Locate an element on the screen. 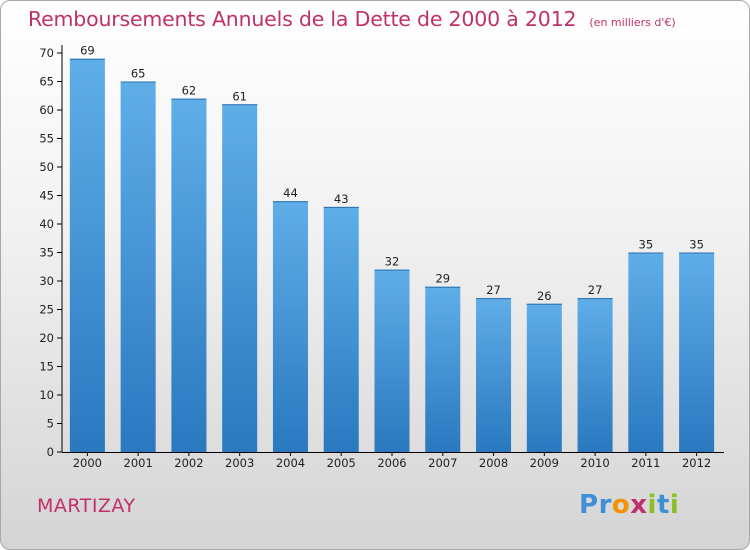 This screenshot has height=550, width=750. bar-2009 is located at coordinates (544, 377).